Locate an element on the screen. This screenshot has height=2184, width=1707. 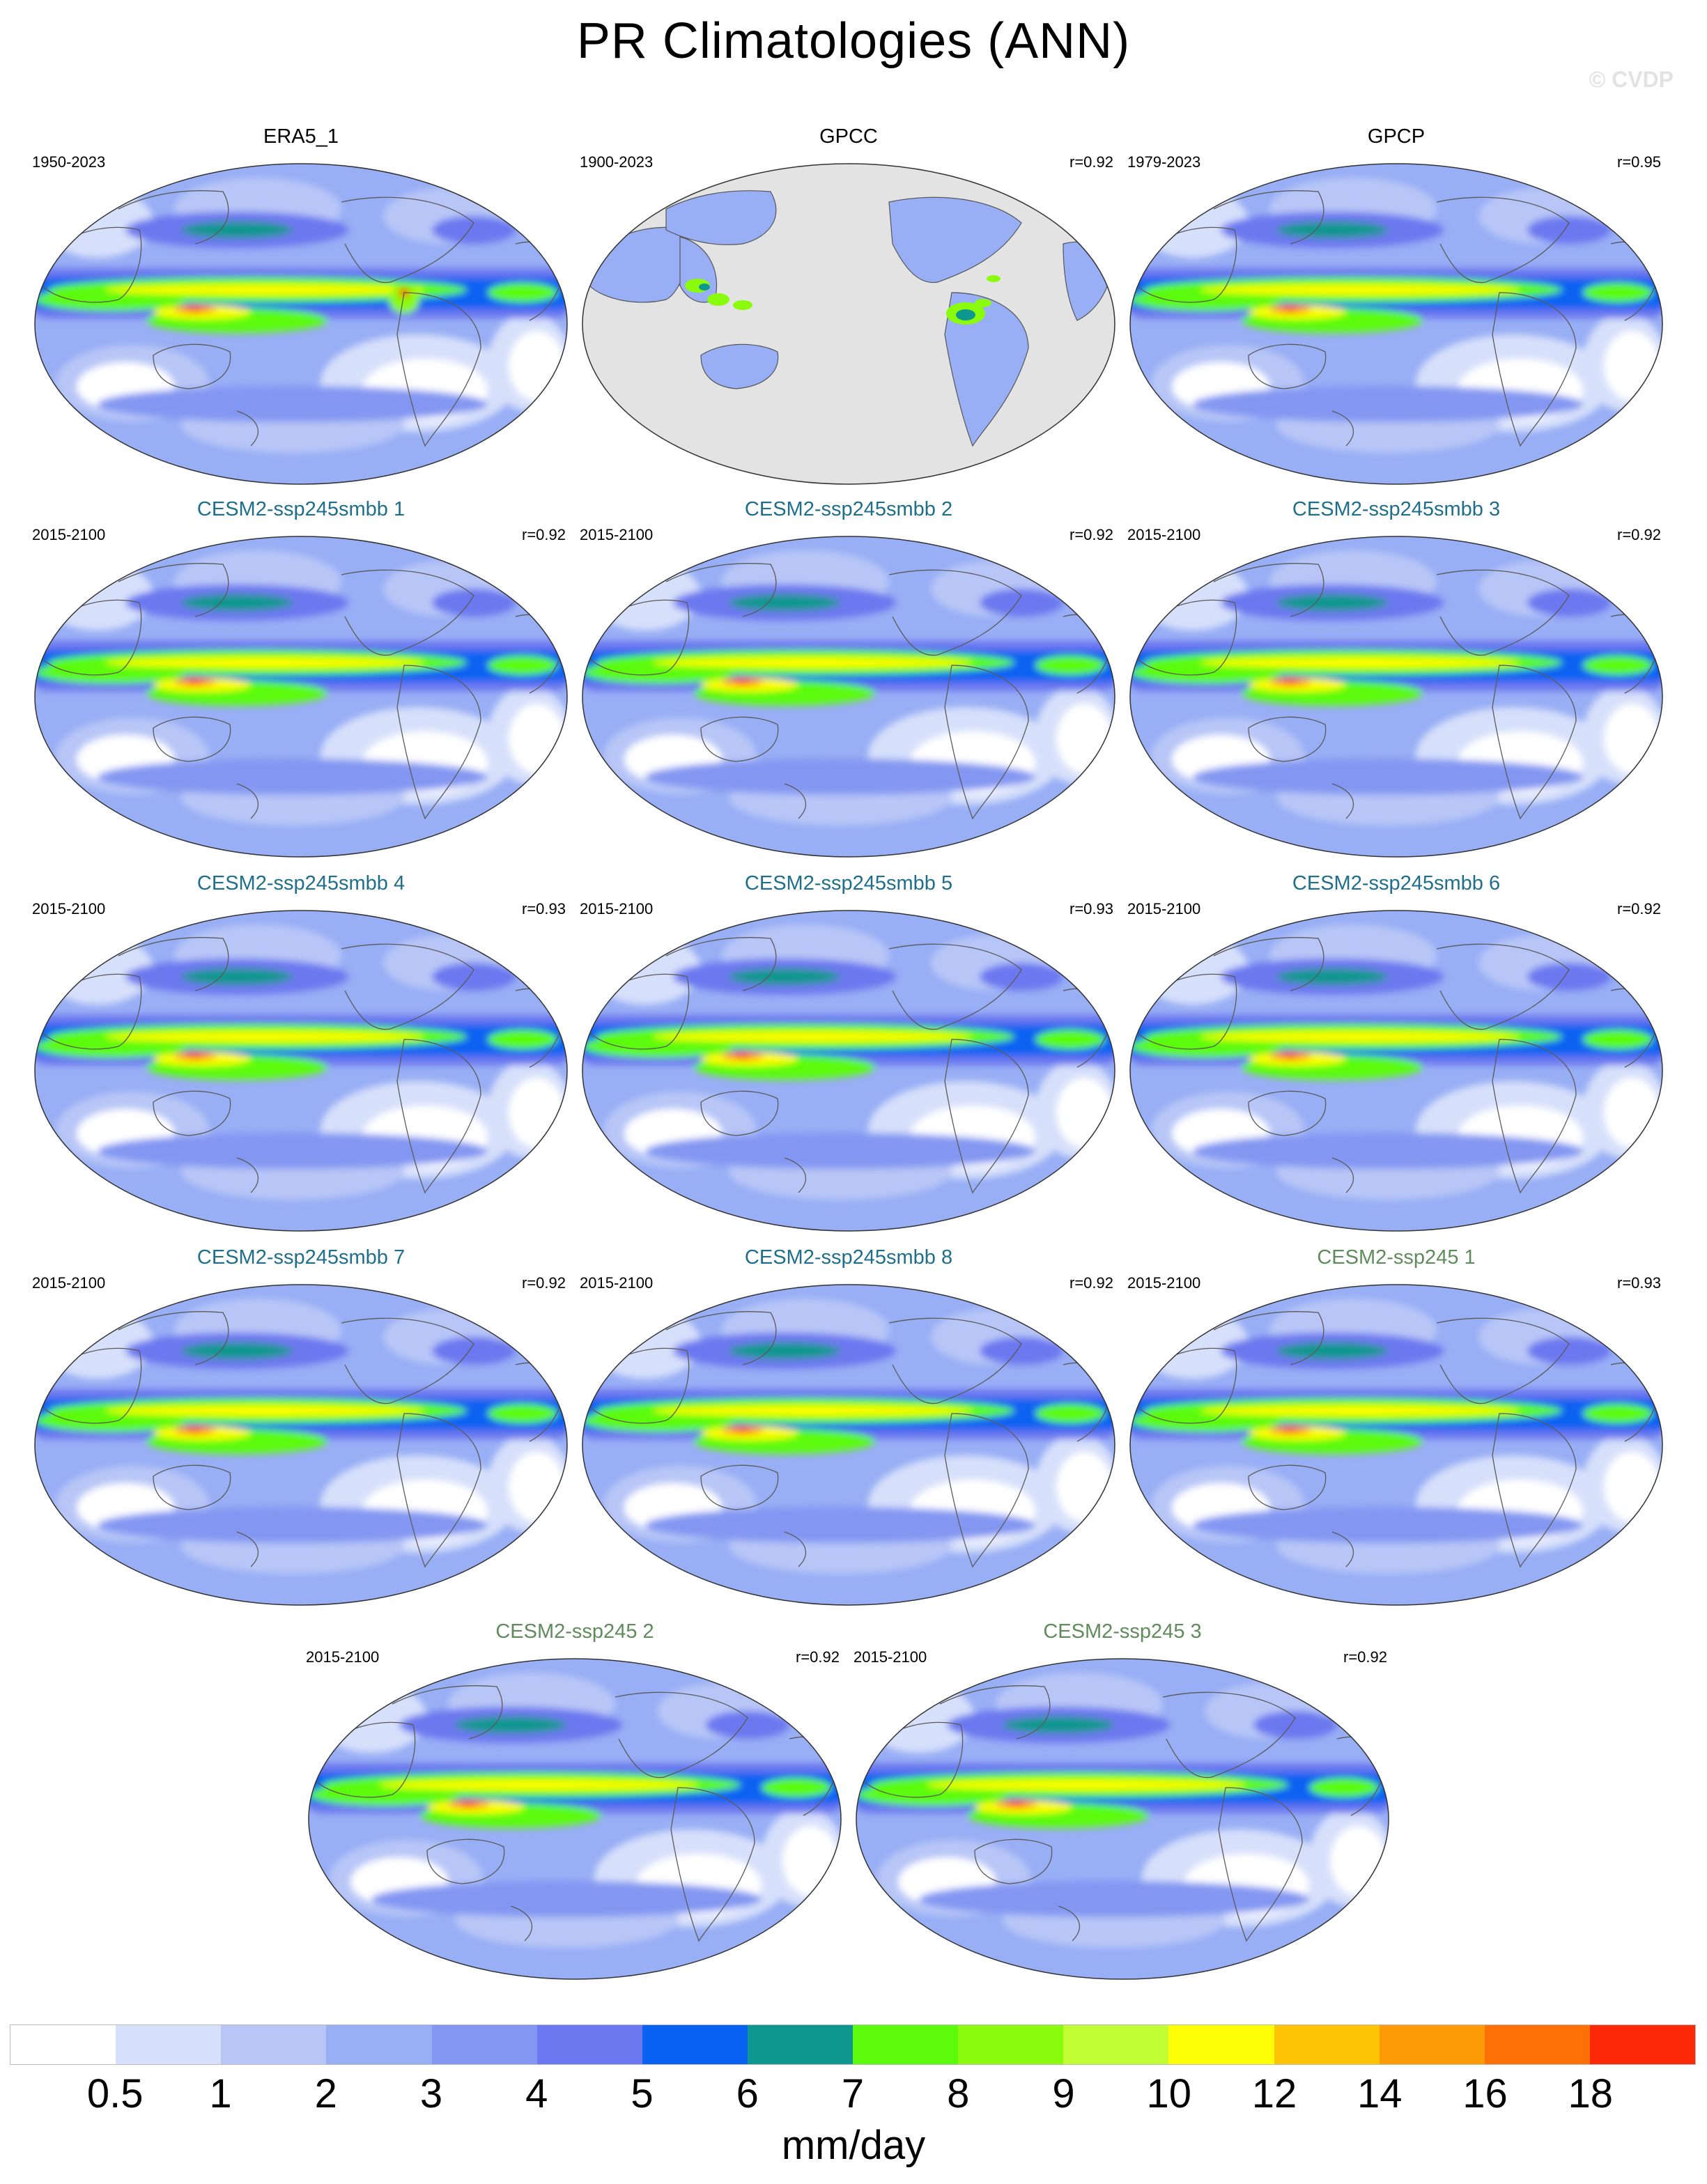
panel-title: CESM2-ssp245smbb 1 is located at coordinates (301, 509).